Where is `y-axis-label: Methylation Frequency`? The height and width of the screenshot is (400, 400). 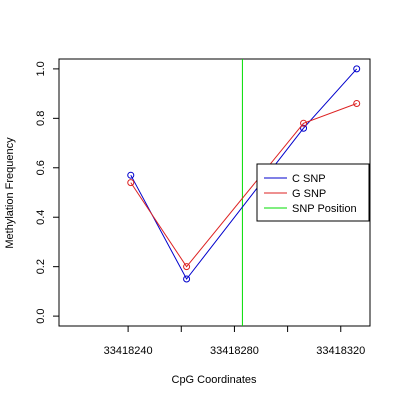 y-axis-label: Methylation Frequency is located at coordinates (10, 193).